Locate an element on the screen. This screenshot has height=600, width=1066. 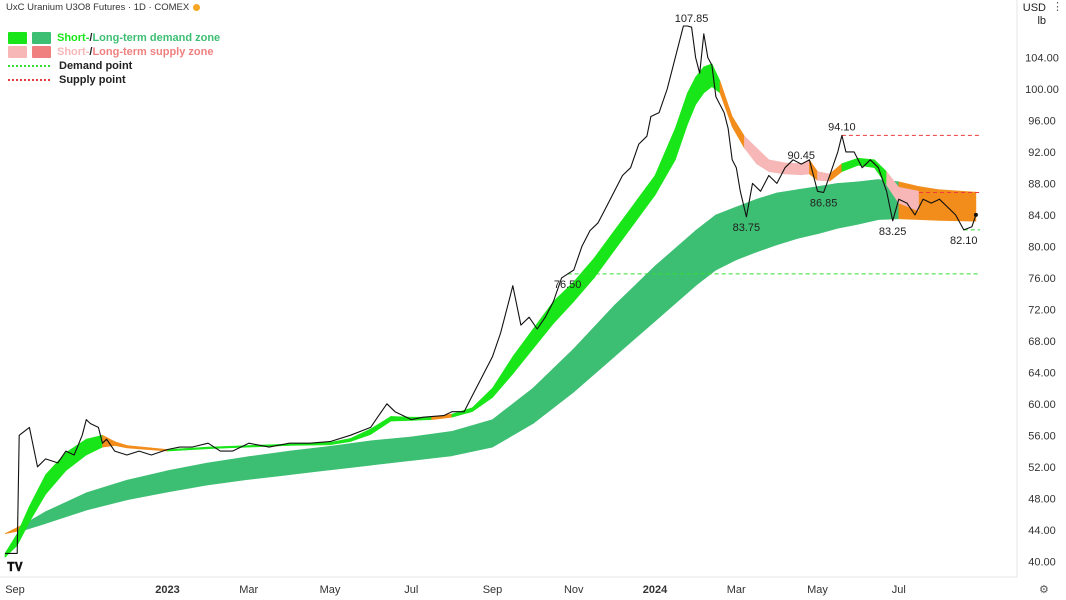
x-tick-label: Nov is located at coordinates (574, 590).